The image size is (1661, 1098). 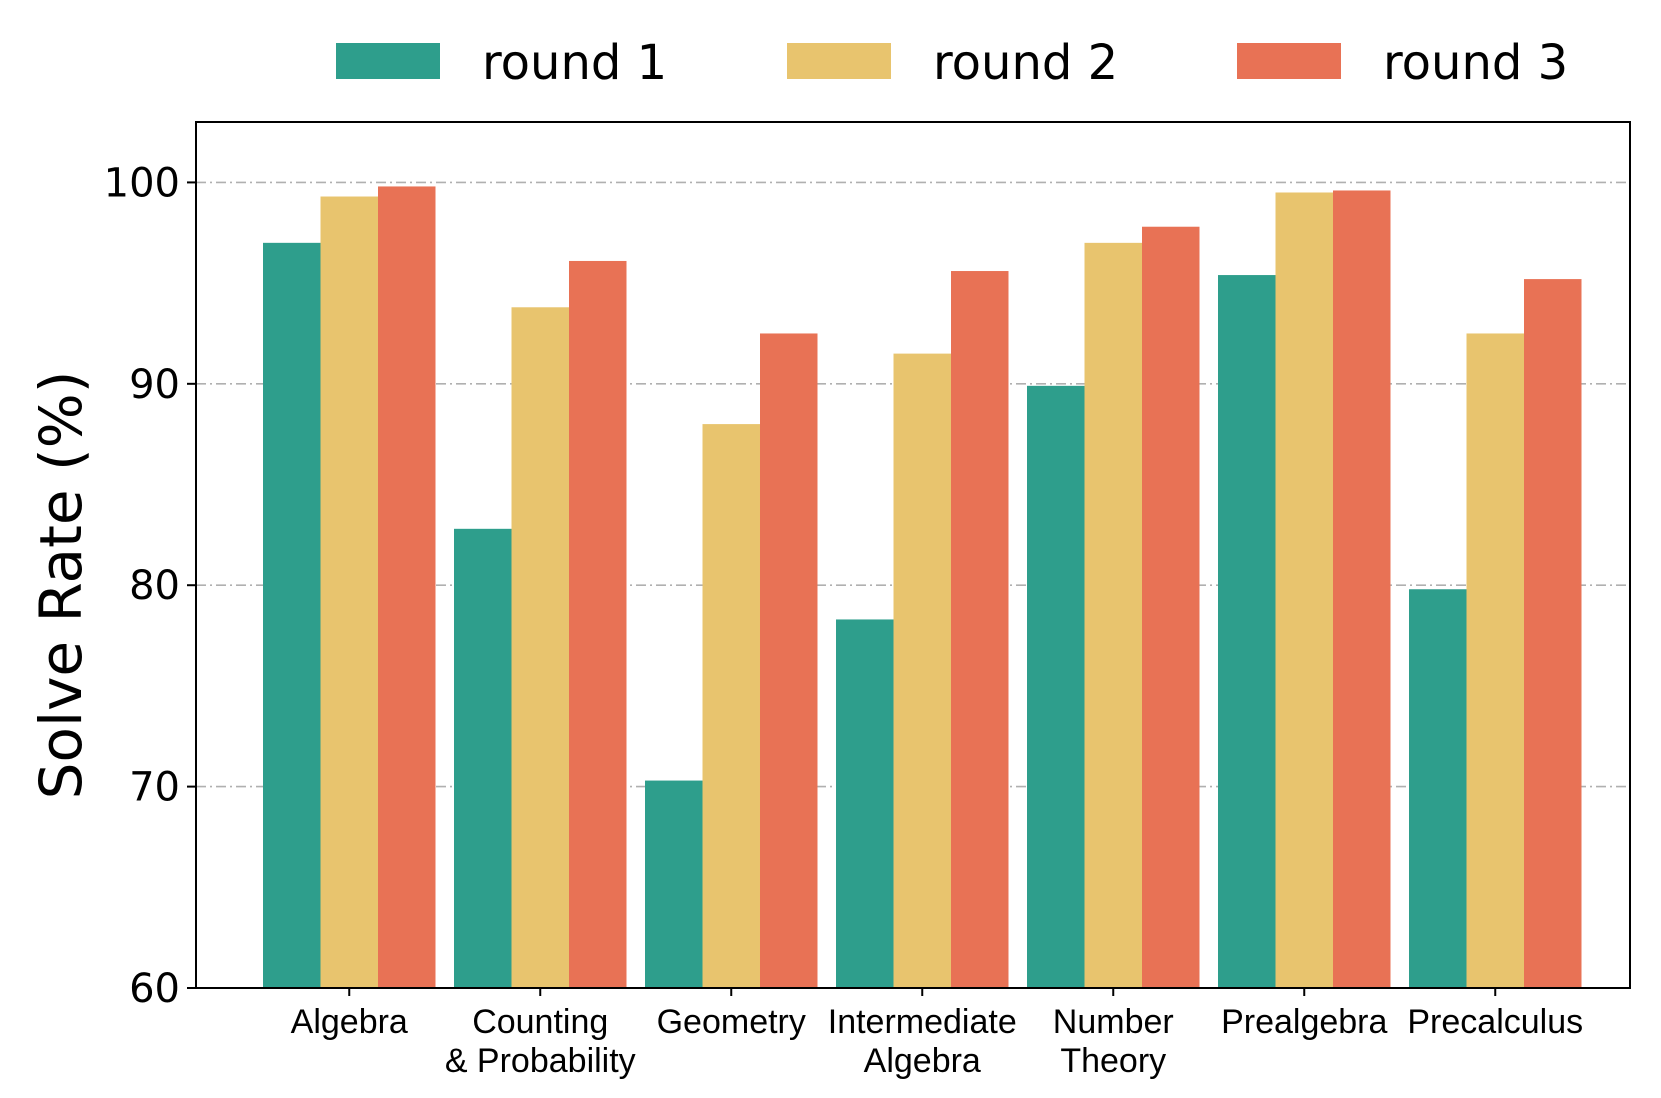 What do you see at coordinates (1113, 1022) in the screenshot?
I see `x-tick-label: Number` at bounding box center [1113, 1022].